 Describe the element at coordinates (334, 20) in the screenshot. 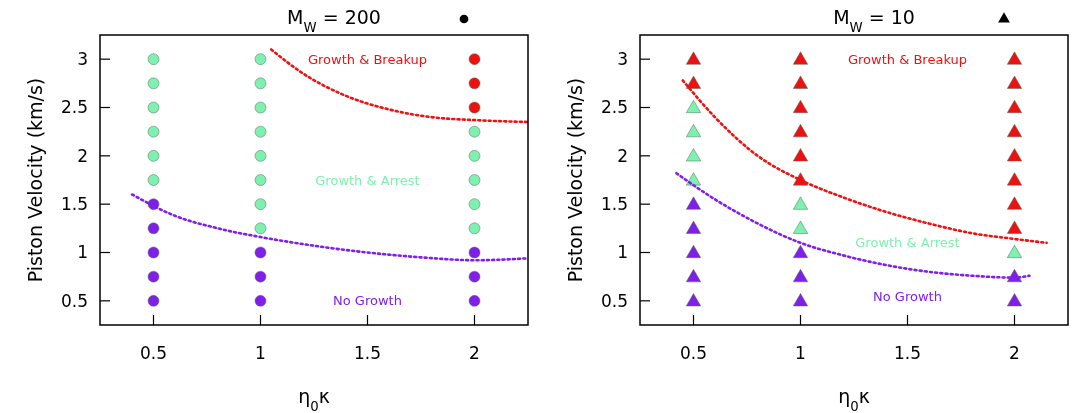

I see `chart-title: M$_{W}$ = 200` at that location.